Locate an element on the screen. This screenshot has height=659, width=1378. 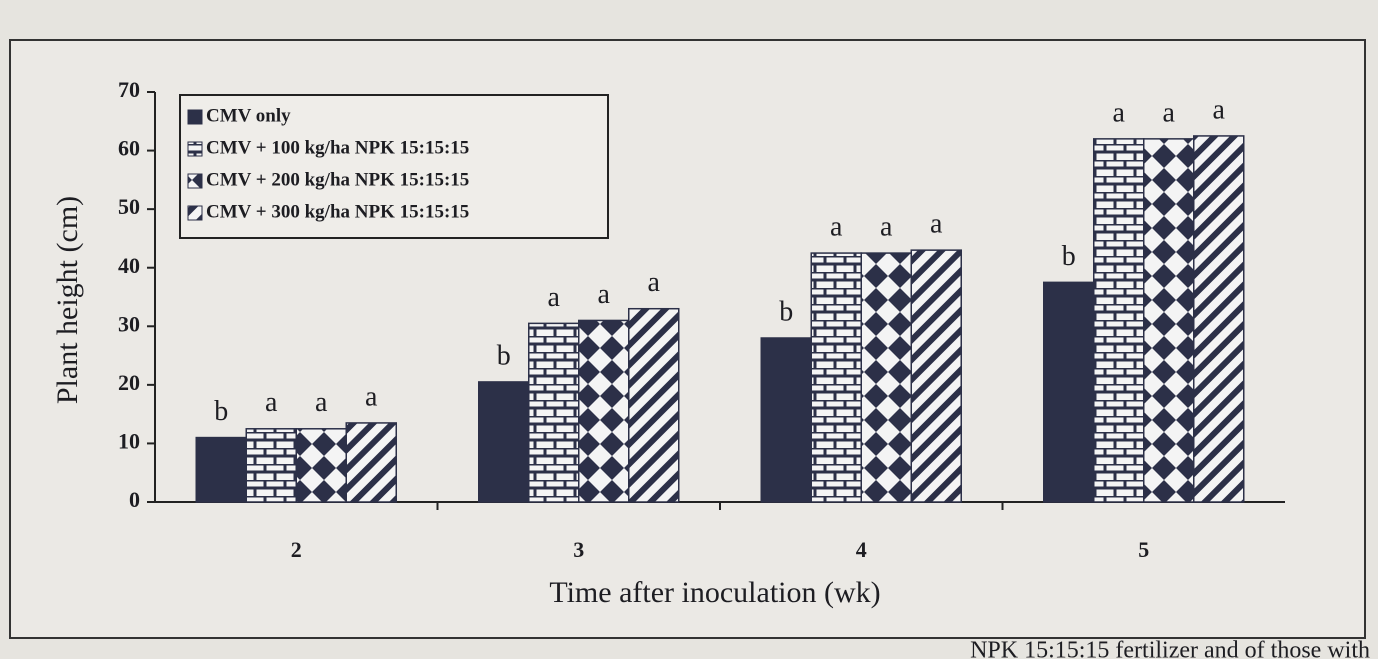
x-tick-label: 2 is located at coordinates (296, 549).